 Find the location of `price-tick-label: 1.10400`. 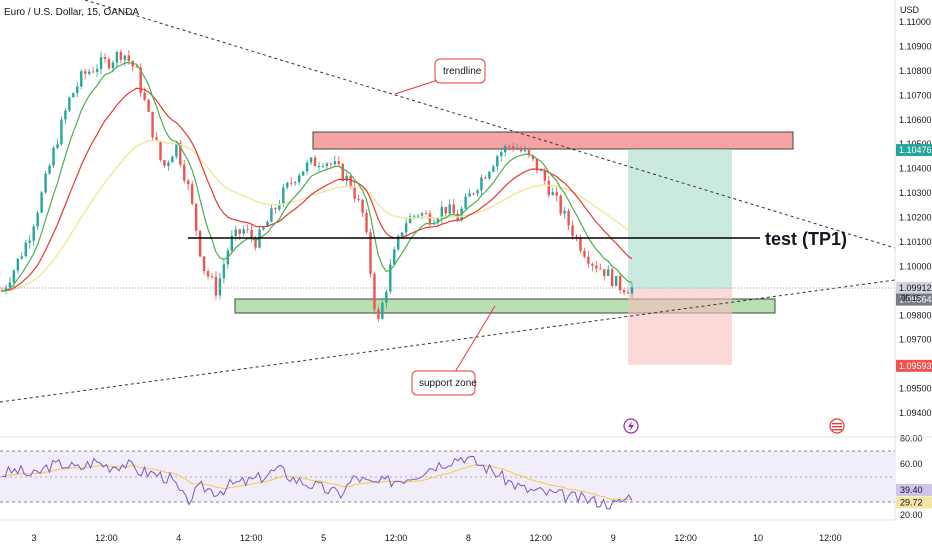

price-tick-label: 1.10400 is located at coordinates (915, 169).